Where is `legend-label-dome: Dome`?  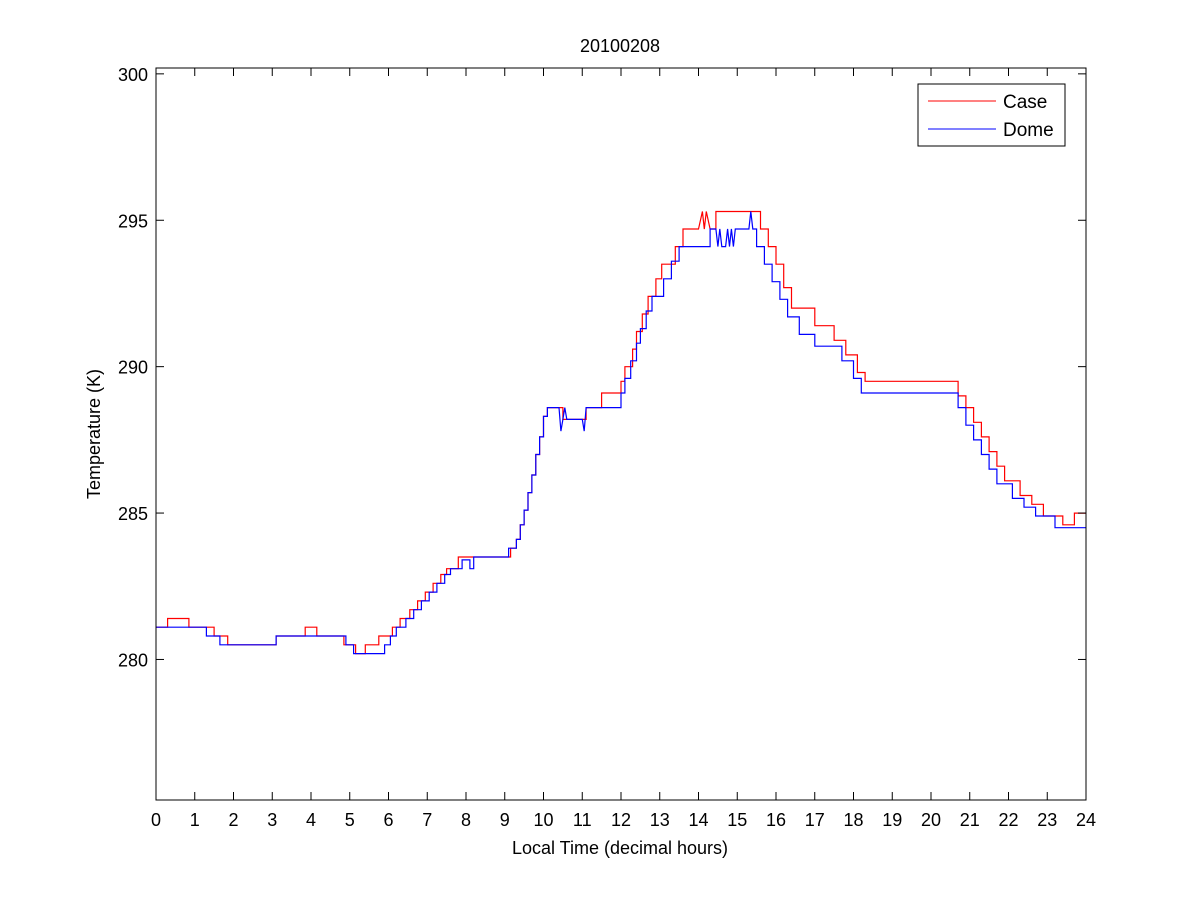 legend-label-dome: Dome is located at coordinates (1028, 130).